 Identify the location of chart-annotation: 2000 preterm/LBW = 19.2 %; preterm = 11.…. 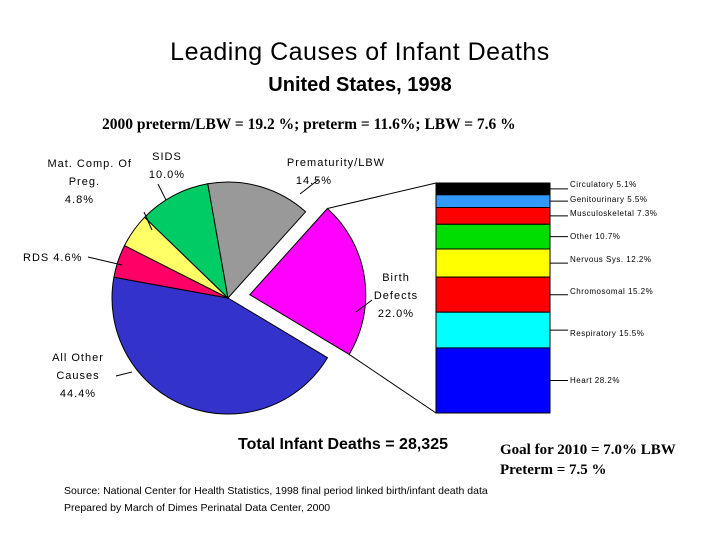
(309, 124).